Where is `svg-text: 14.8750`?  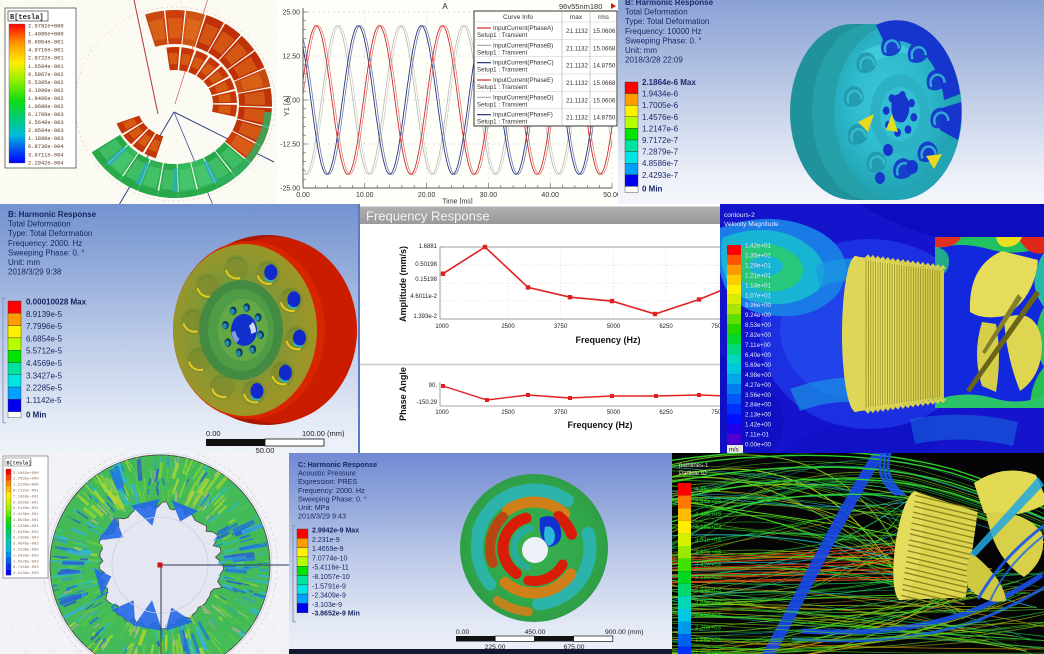 svg-text: 14.8750 is located at coordinates (604, 118).